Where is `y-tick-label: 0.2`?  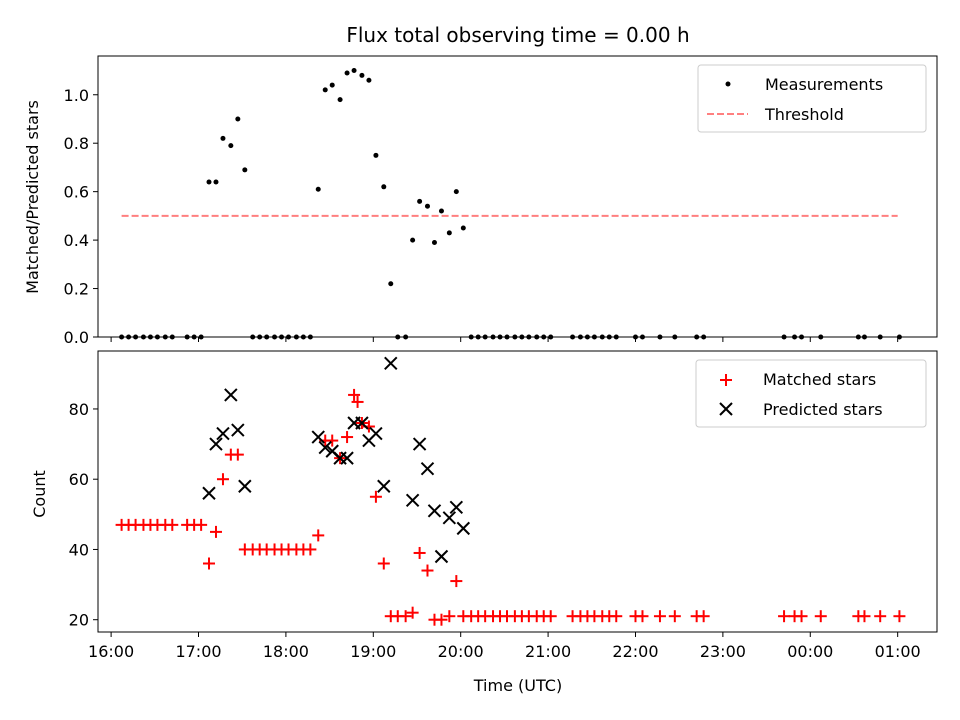
y-tick-label: 0.2 is located at coordinates (76, 289).